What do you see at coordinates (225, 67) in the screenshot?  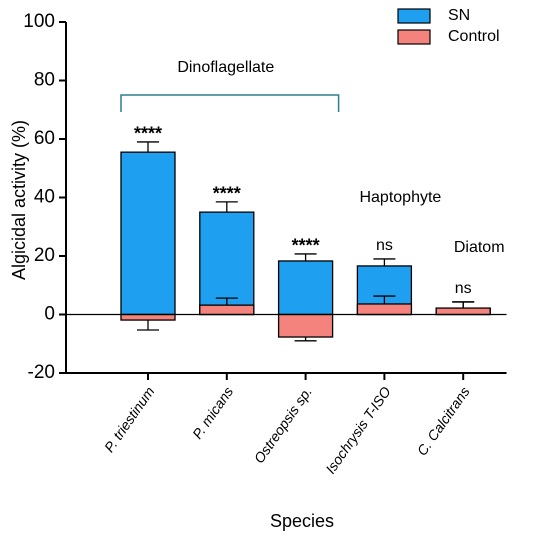 I see `group-label: Dinoflagellate` at bounding box center [225, 67].